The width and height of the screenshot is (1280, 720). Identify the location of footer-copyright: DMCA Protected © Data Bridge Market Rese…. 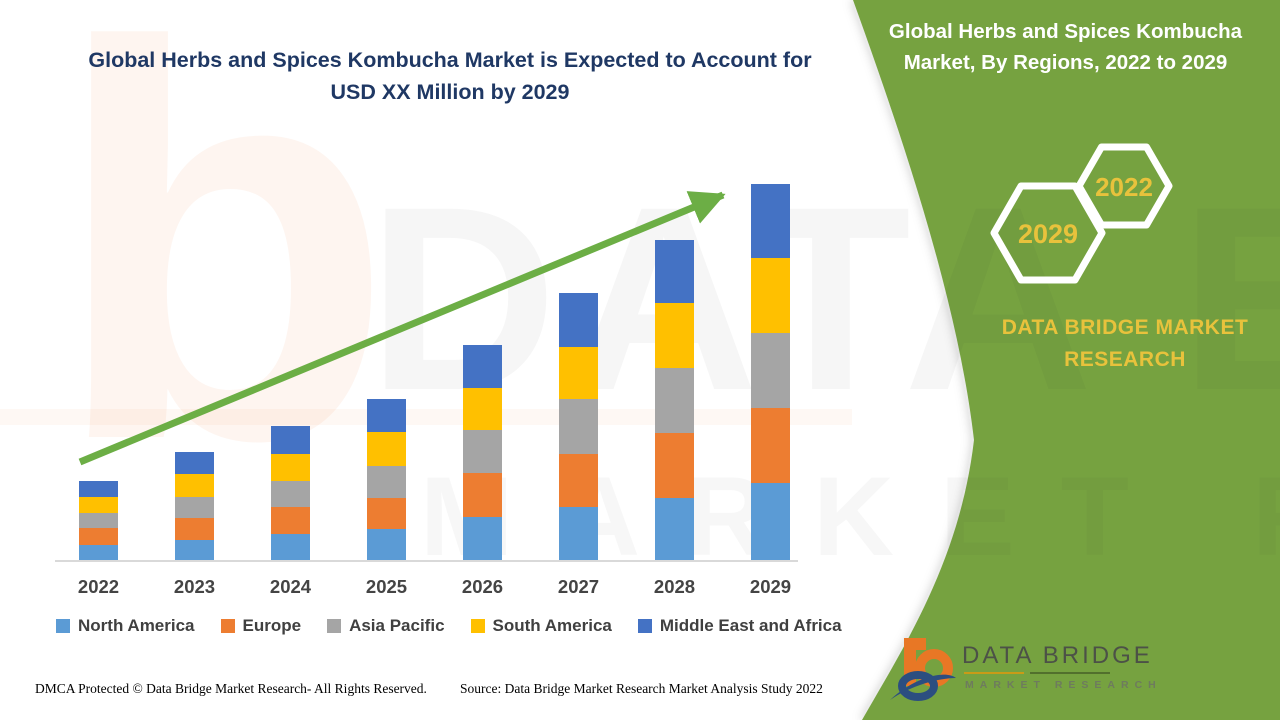
(231, 688).